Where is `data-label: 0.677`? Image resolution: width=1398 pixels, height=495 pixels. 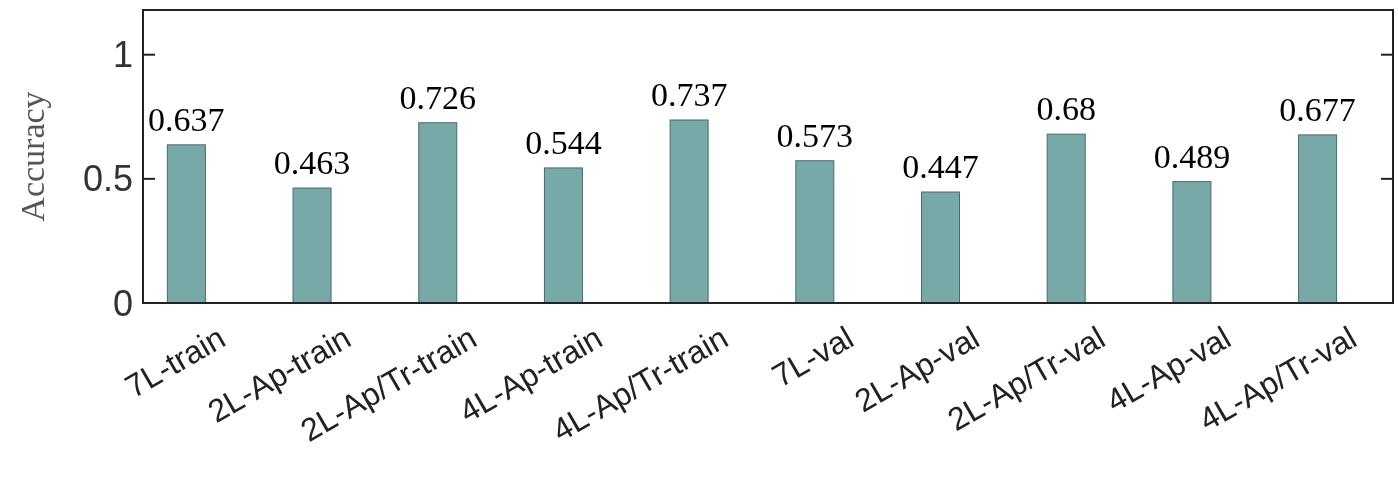
data-label: 0.677 is located at coordinates (1317, 109).